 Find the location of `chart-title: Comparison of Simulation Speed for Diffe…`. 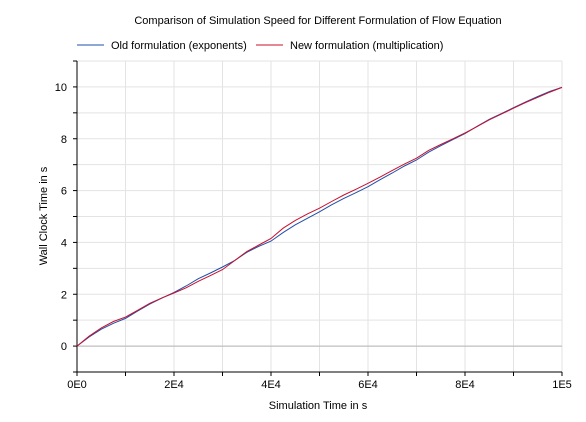

chart-title: Comparison of Simulation Speed for Diffe… is located at coordinates (317, 21).